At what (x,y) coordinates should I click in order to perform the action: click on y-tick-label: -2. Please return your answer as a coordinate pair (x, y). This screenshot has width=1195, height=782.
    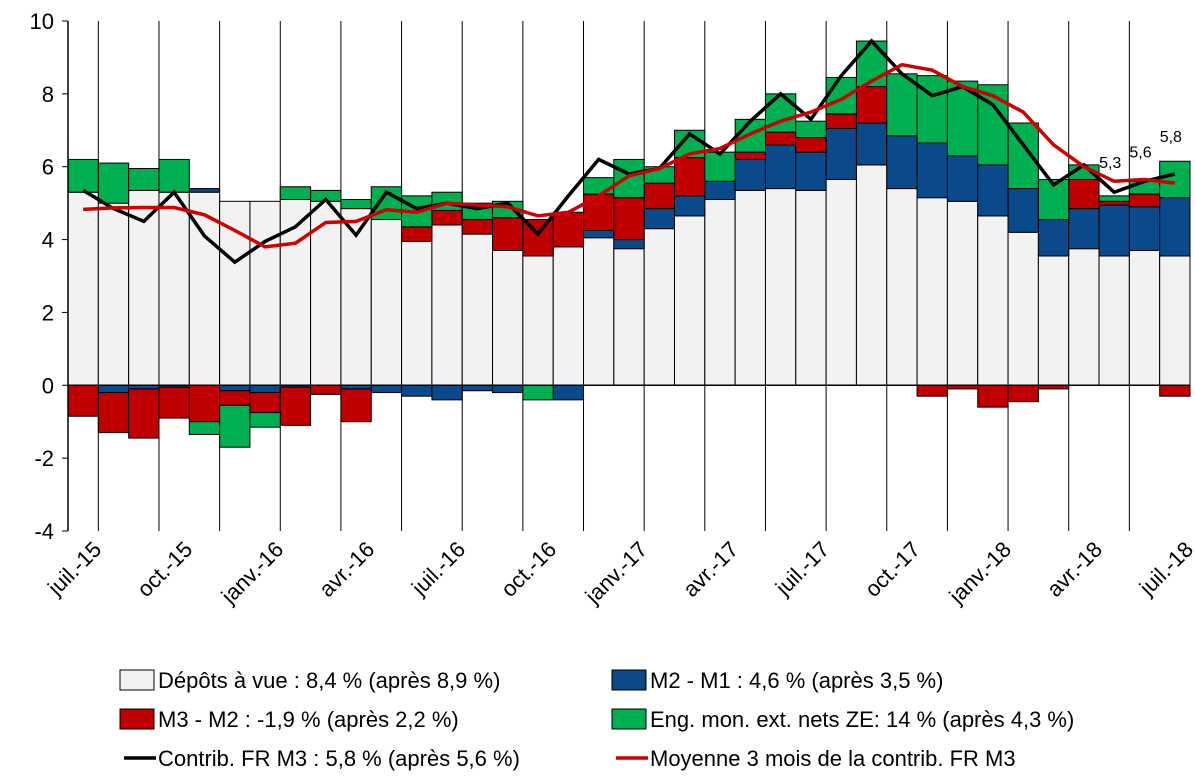
    Looking at the image, I should click on (44, 458).